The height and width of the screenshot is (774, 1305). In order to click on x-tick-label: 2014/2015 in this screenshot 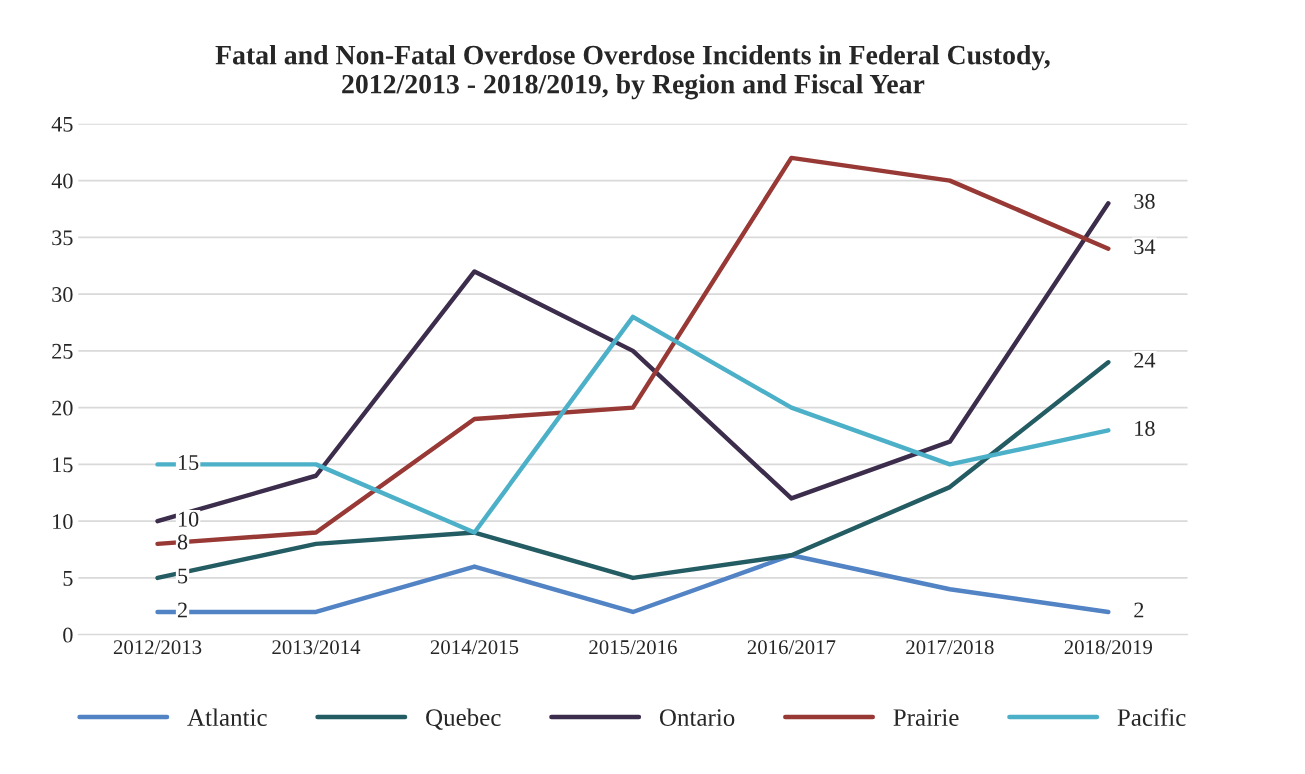, I will do `click(474, 647)`.